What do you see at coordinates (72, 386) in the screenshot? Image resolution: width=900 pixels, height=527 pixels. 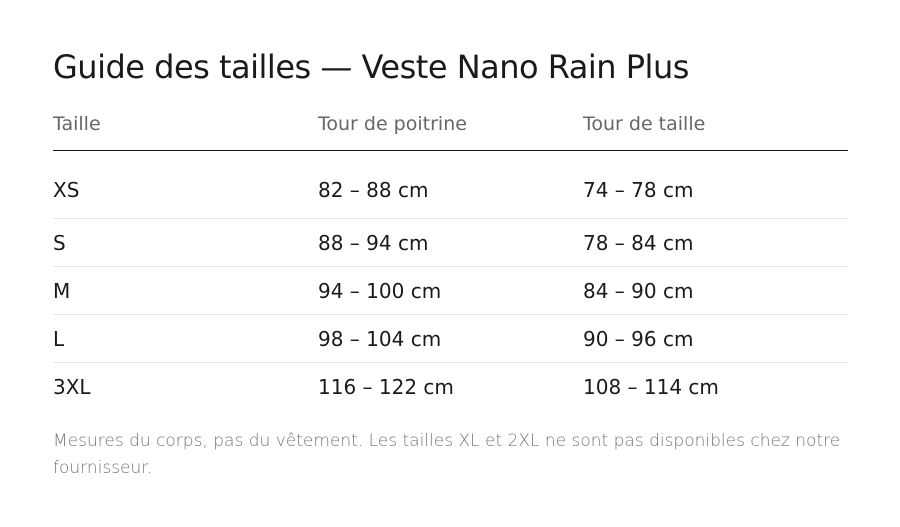 I see `table-cell: 3XL` at bounding box center [72, 386].